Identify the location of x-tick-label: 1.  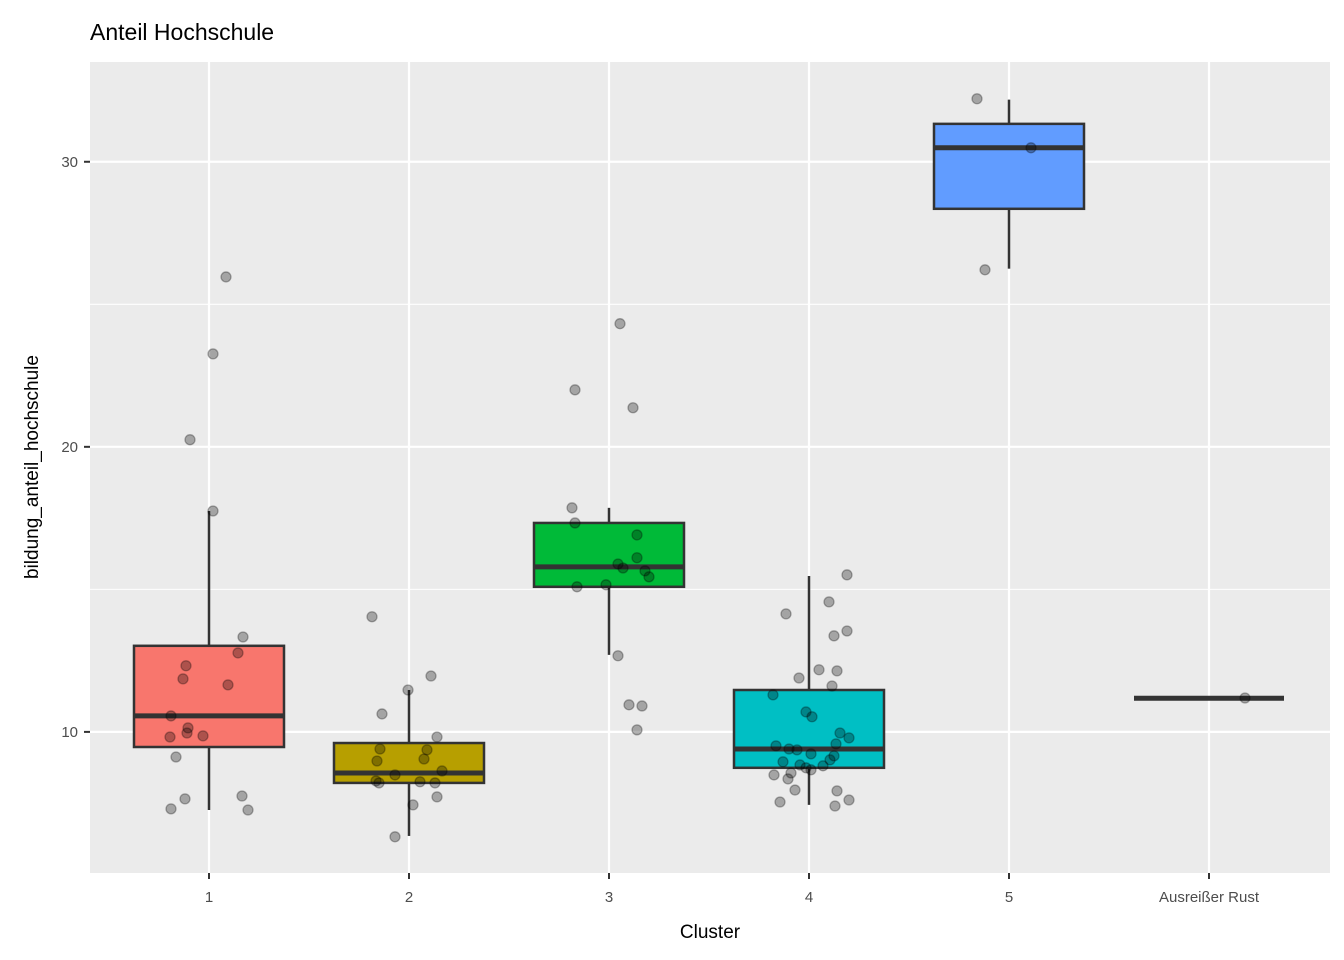
(209, 897).